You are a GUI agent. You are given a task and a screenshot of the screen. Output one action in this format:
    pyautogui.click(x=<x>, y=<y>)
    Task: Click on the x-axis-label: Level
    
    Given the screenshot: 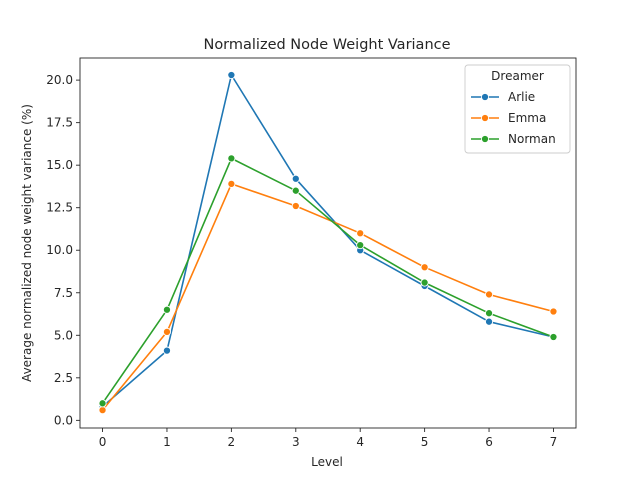 What is the action you would take?
    pyautogui.click(x=327, y=462)
    